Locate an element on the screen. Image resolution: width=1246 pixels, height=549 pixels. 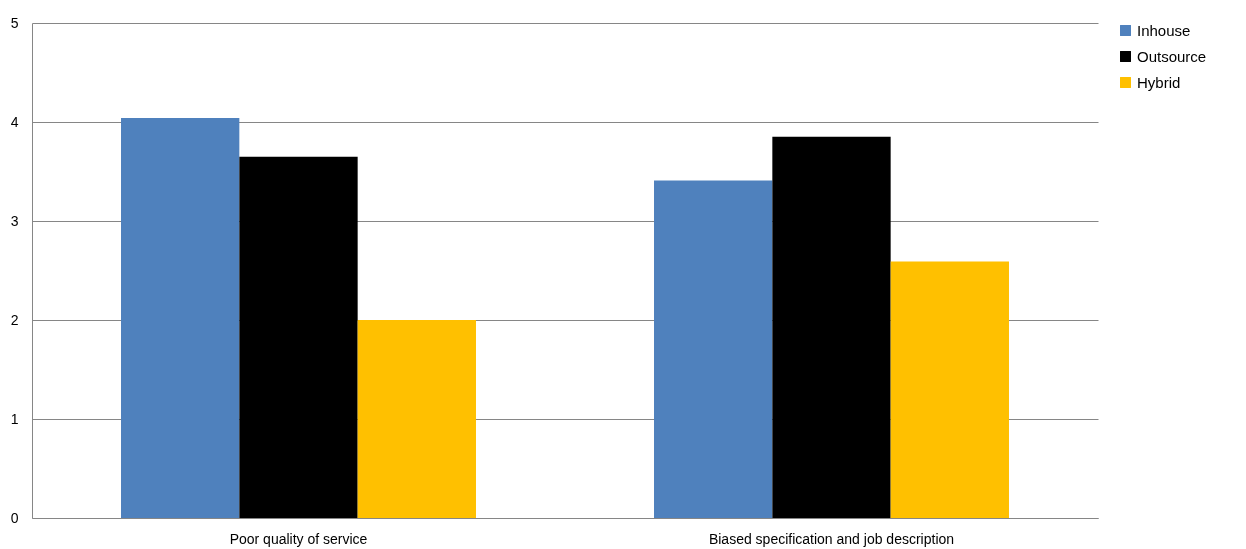
x-tick-label: Poor quality of service is located at coordinates (298, 538).